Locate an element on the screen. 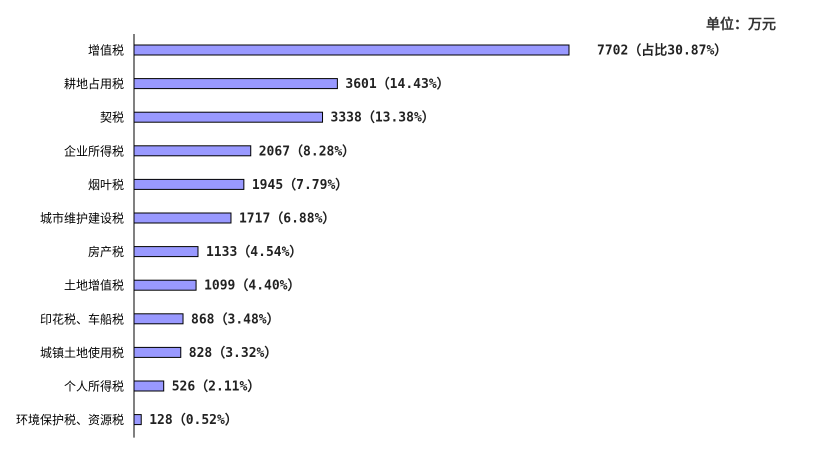  data-label: 7702（占比30.87%） is located at coordinates (662, 51).